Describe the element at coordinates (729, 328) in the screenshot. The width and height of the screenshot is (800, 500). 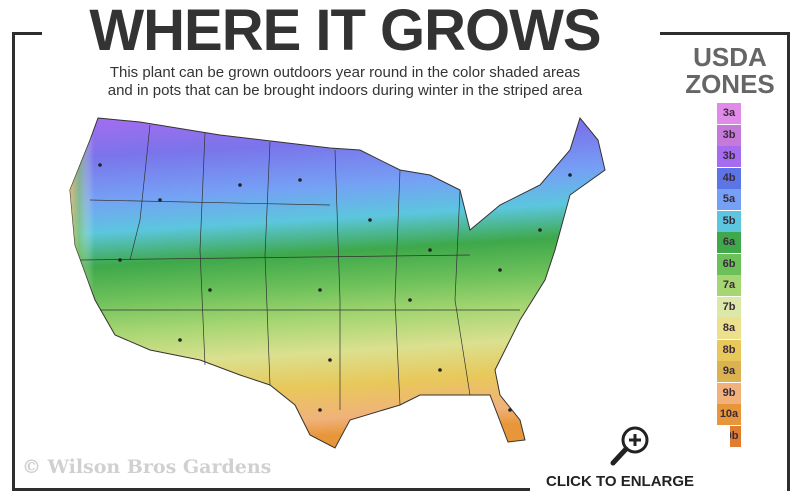
I see `legend-swatch-8a: 8a` at that location.